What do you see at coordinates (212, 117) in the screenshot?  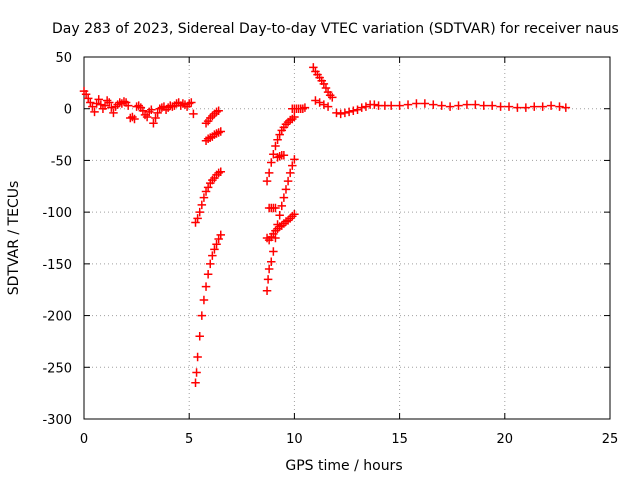 I see `series-short-a` at bounding box center [212, 117].